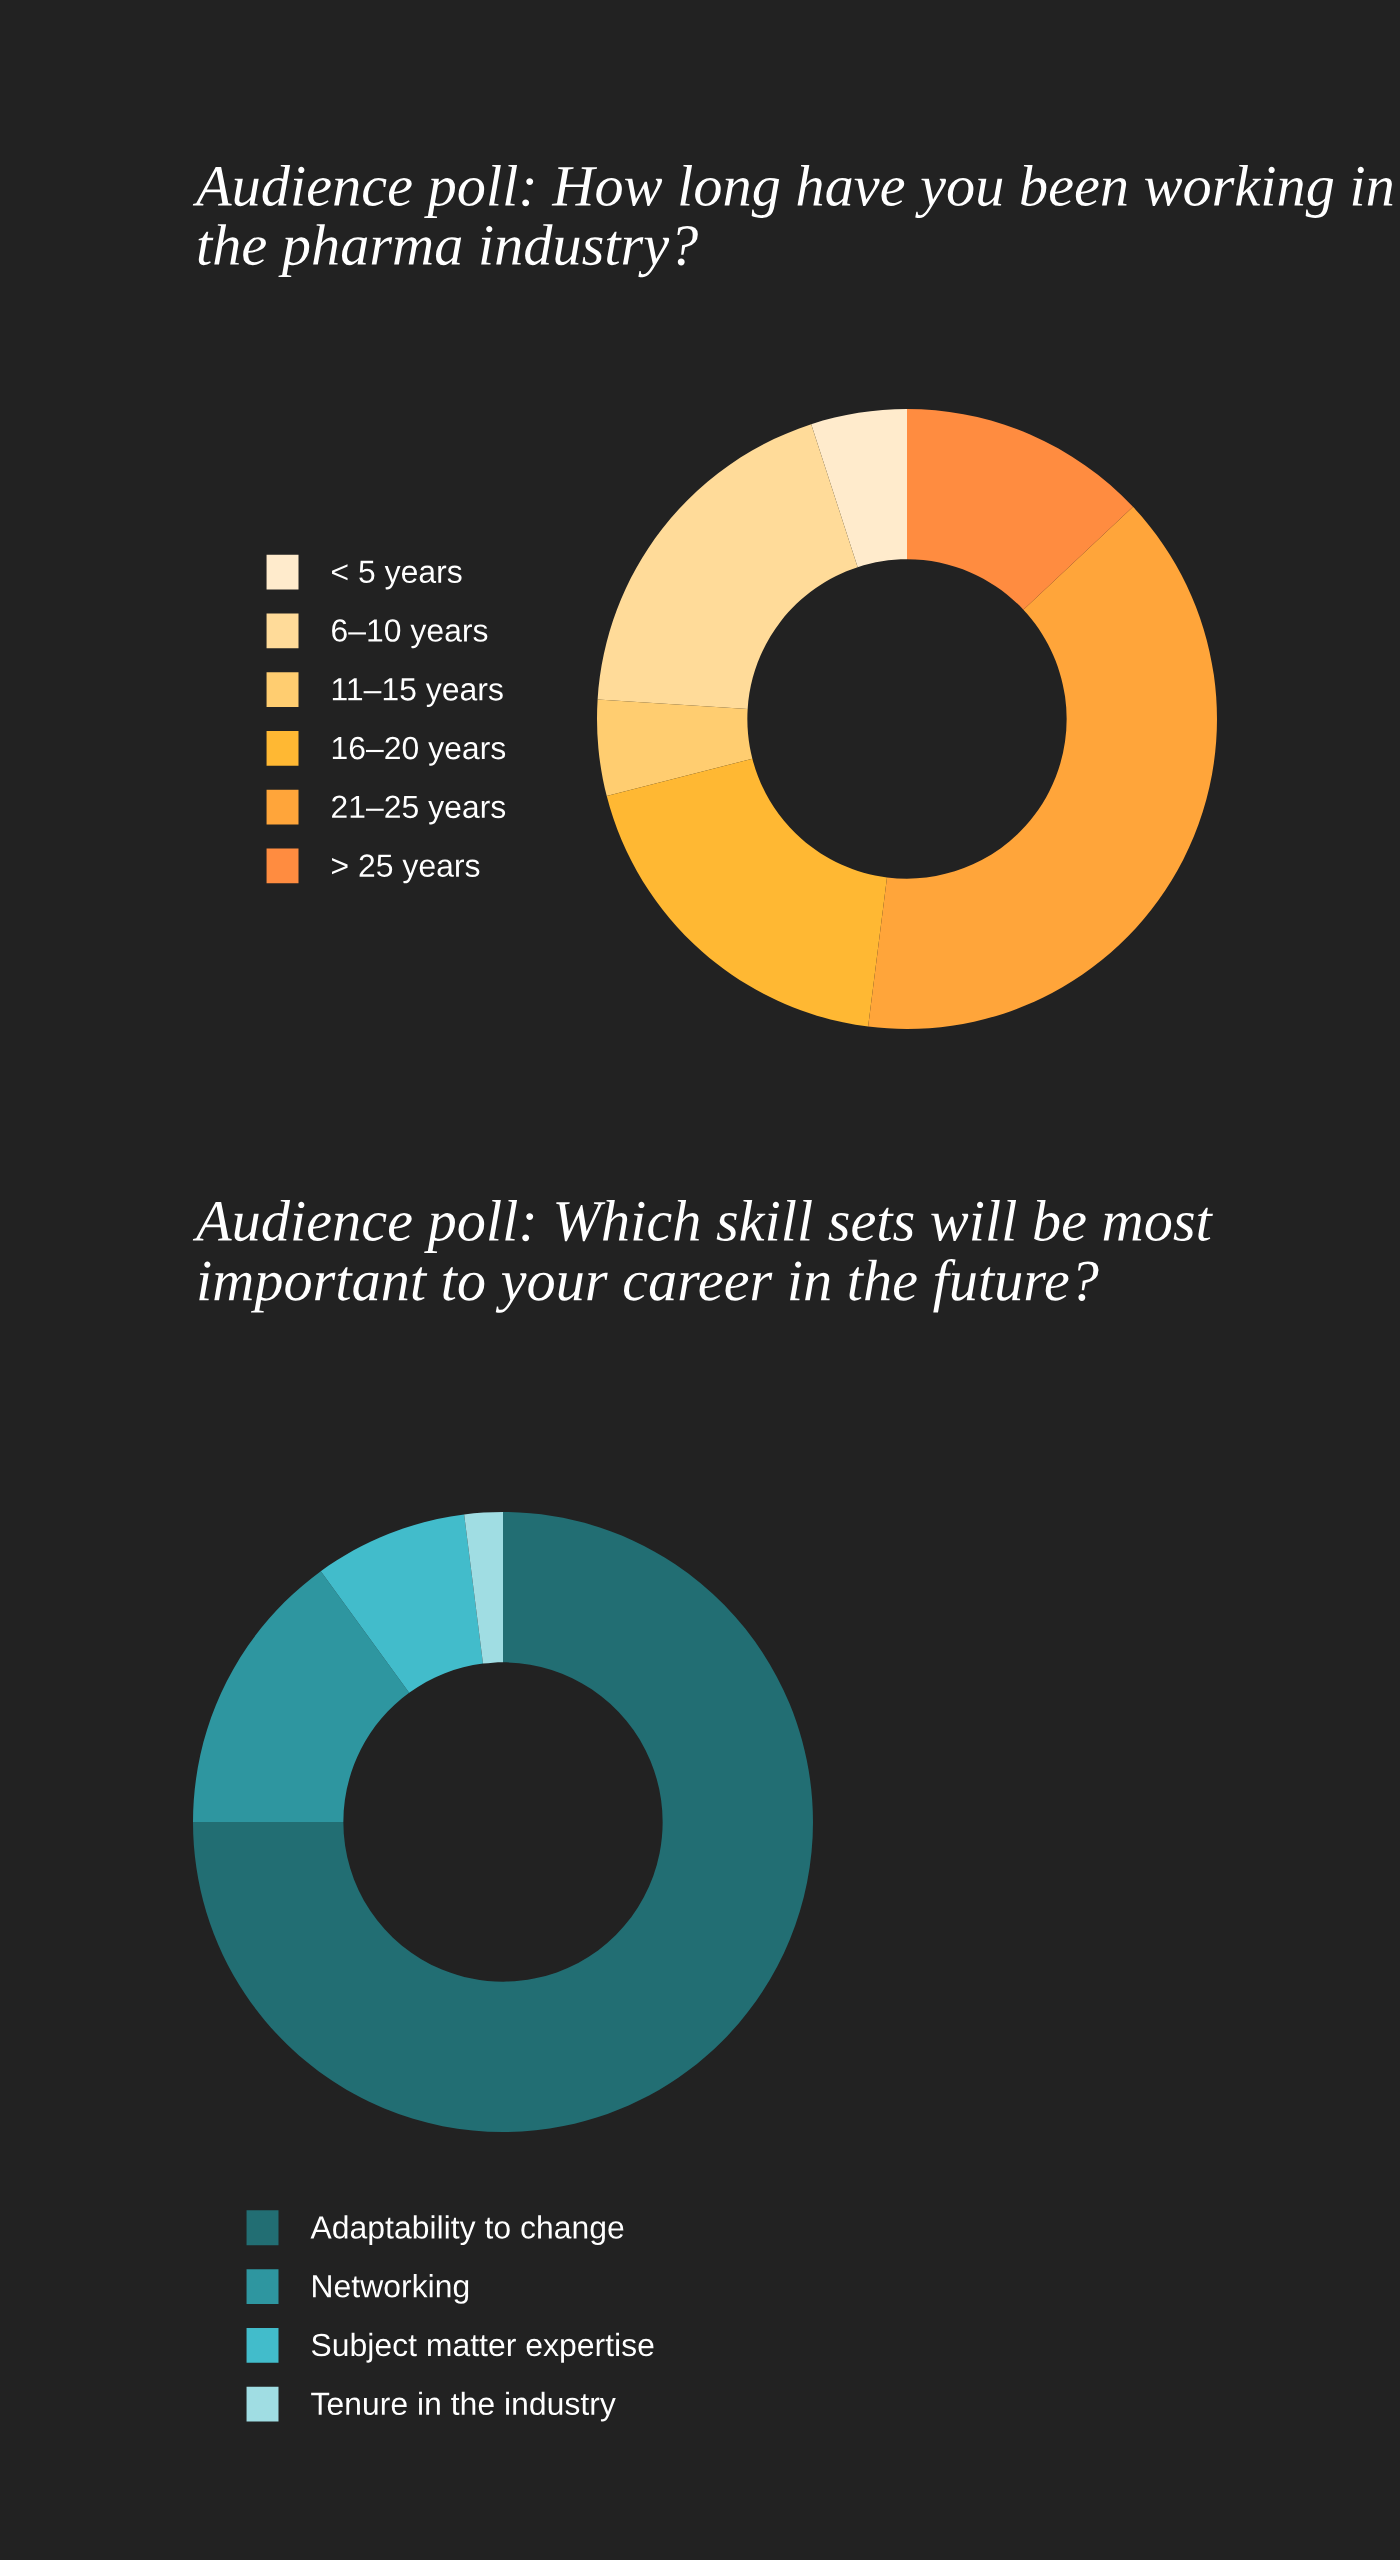  What do you see at coordinates (419, 810) in the screenshot?
I see `legend-label: 21–25 years` at bounding box center [419, 810].